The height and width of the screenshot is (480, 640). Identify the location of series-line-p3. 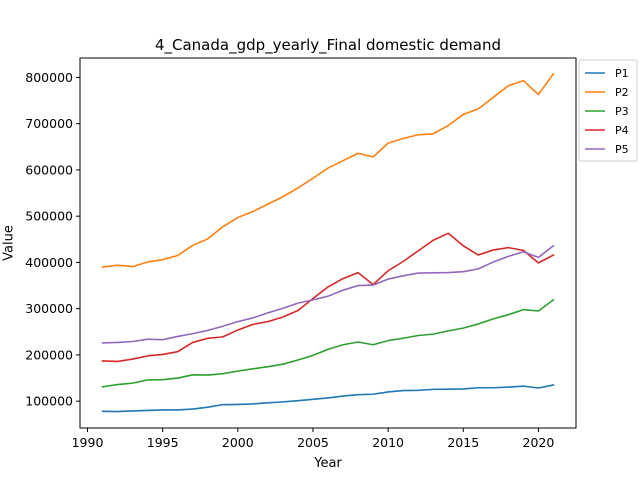
(328, 343).